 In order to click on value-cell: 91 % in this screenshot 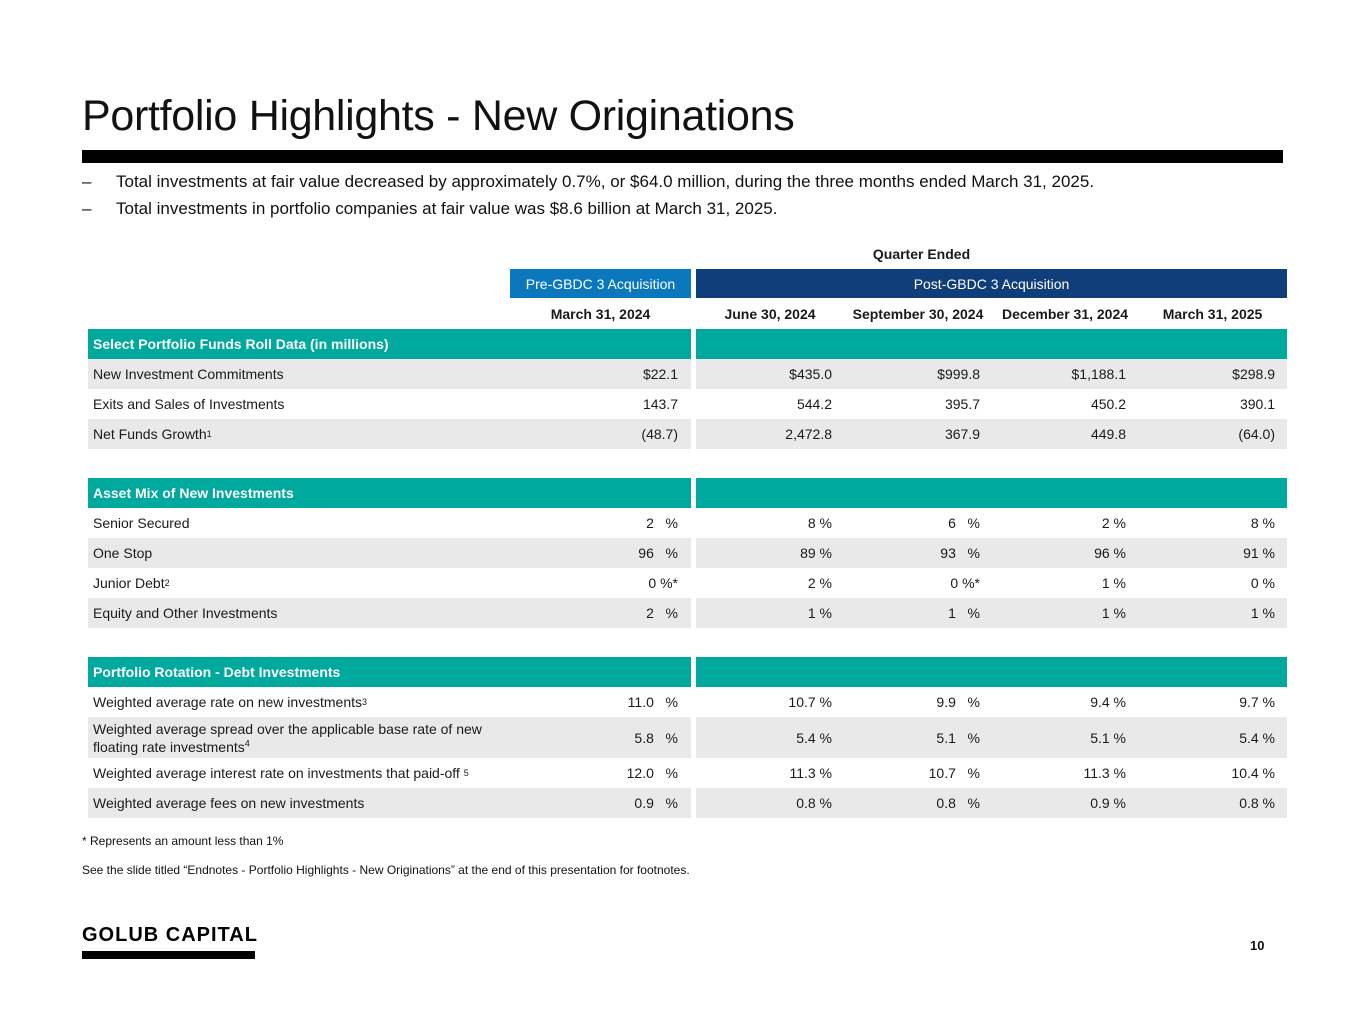, I will do `click(1259, 553)`.